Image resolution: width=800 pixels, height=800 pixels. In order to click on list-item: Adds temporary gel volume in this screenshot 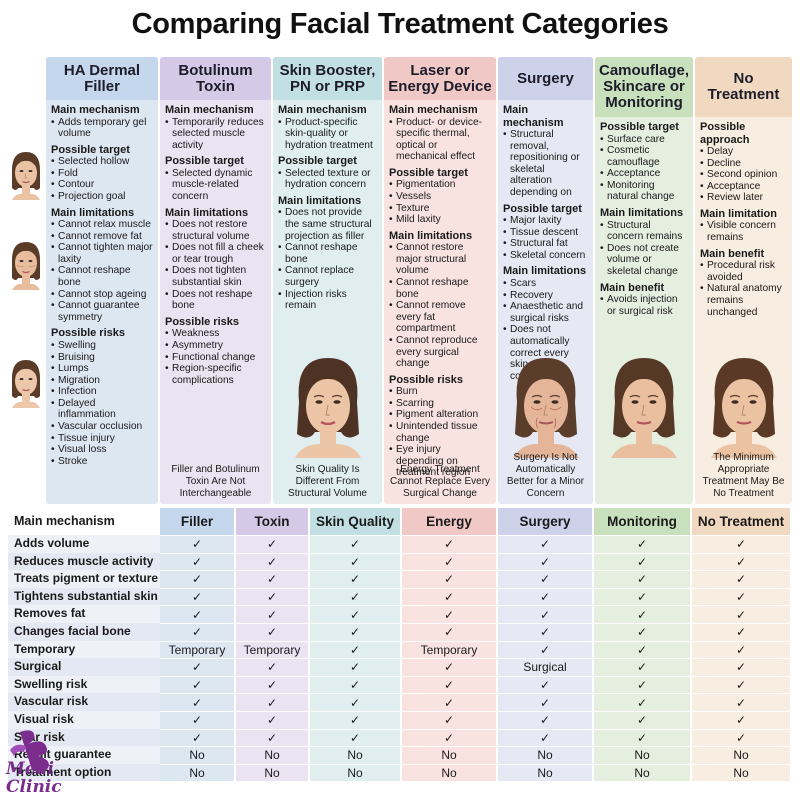, I will do `click(102, 128)`.